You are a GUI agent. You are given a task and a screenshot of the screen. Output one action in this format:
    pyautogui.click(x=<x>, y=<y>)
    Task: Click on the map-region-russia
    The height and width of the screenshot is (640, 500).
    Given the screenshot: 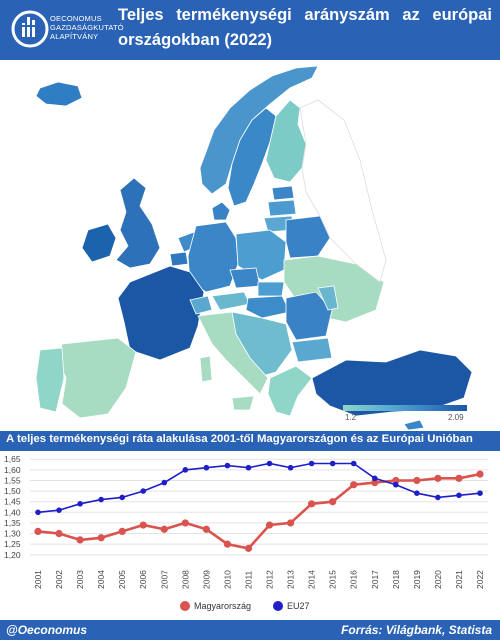 What is the action you would take?
    pyautogui.click(x=343, y=191)
    